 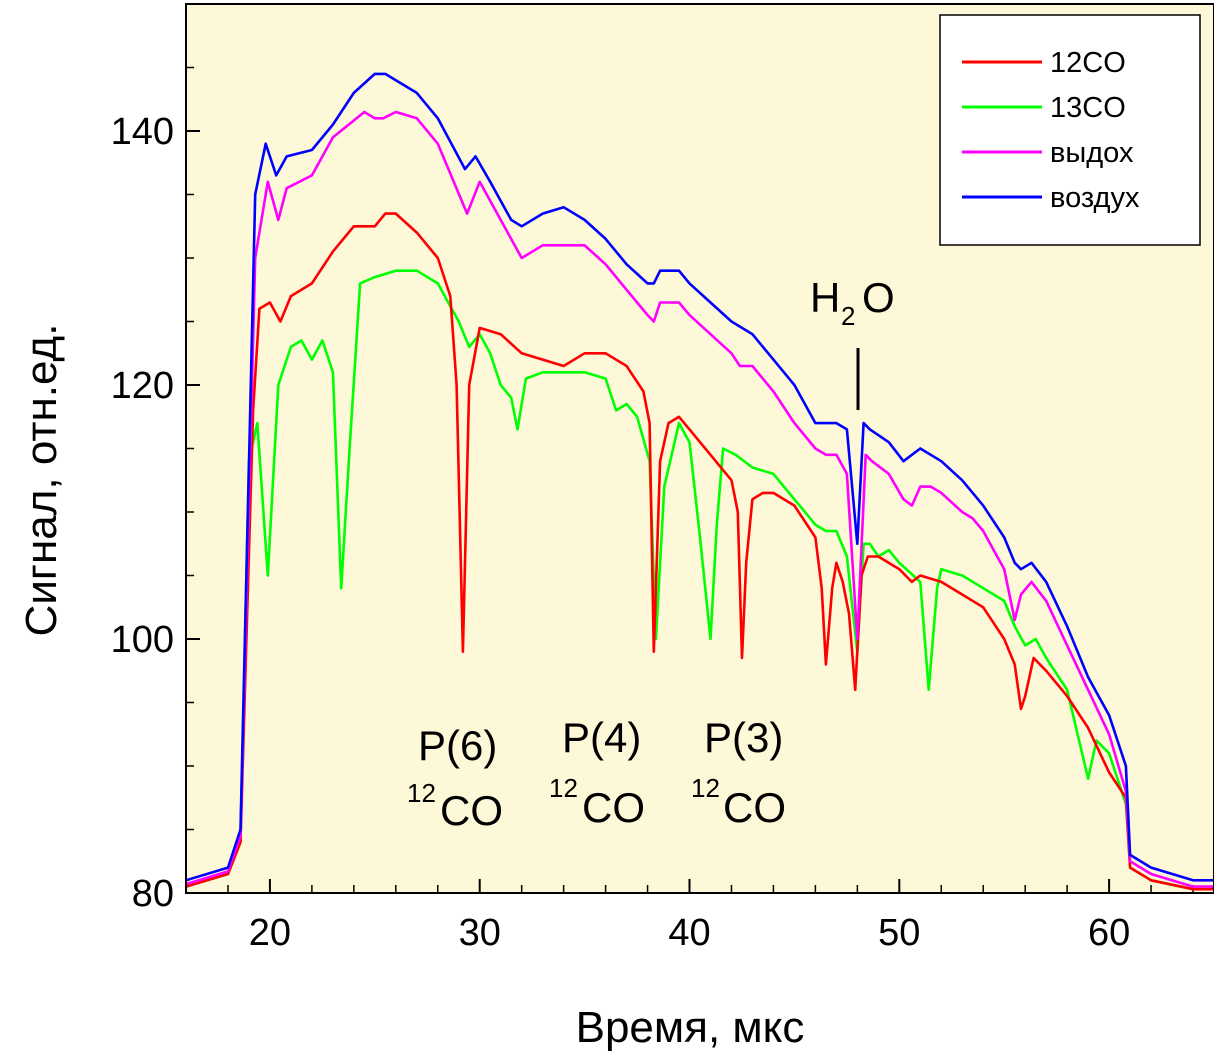 I want to click on x-tick-labels: 20 30 40 50 60, so click(x=689, y=933).